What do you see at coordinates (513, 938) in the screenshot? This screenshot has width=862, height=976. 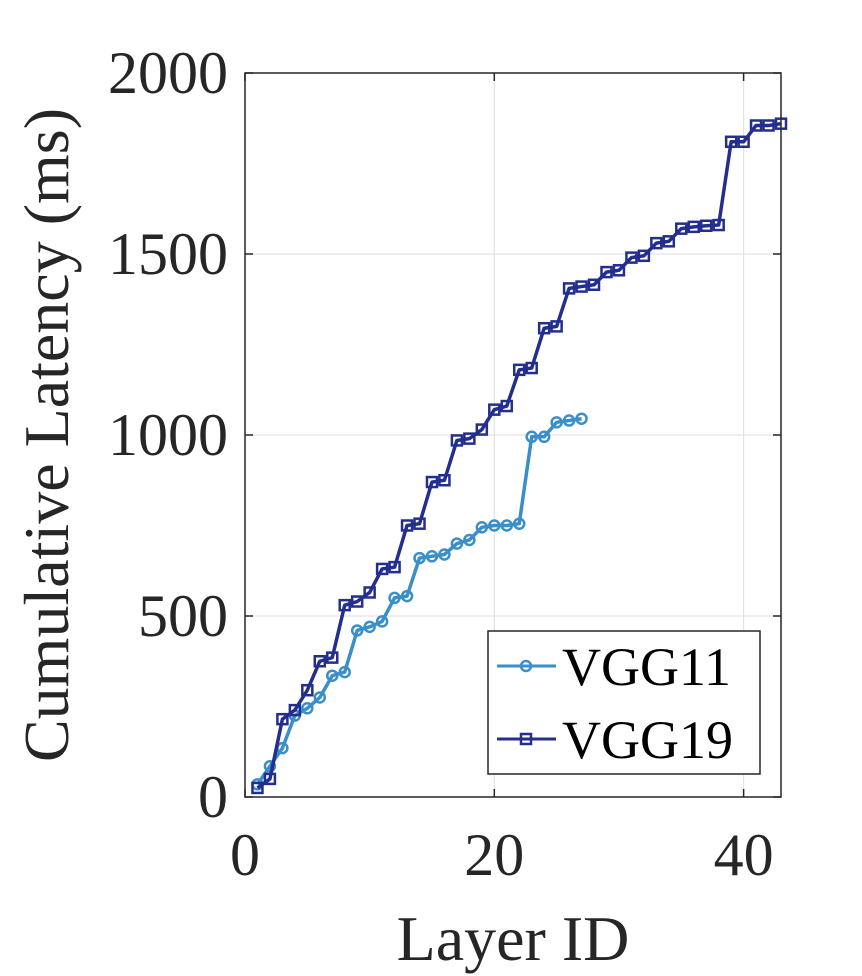 I see `x-axis-label: Layer ID` at bounding box center [513, 938].